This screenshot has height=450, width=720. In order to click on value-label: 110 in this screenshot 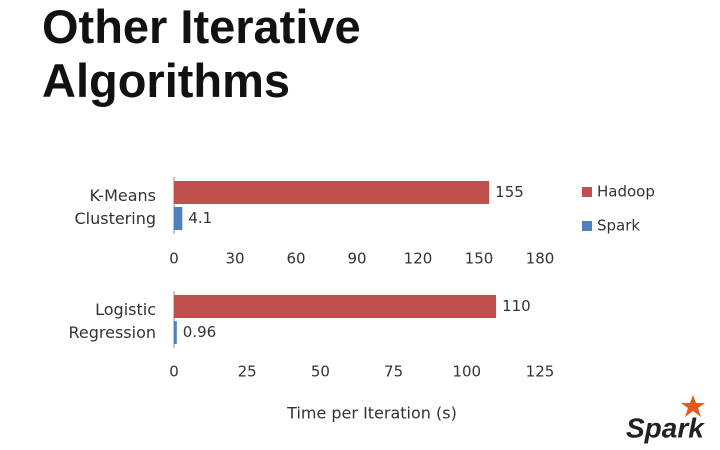, I will do `click(516, 306)`.